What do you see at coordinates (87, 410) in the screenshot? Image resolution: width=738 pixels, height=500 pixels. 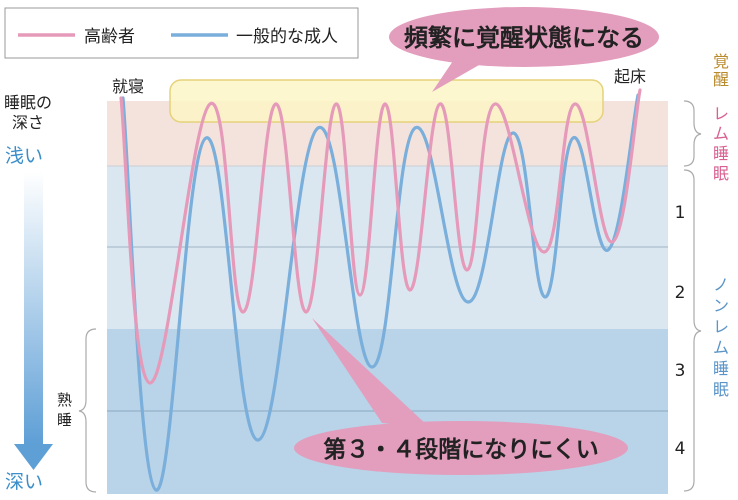 I see `deep-sleep-bracket` at bounding box center [87, 410].